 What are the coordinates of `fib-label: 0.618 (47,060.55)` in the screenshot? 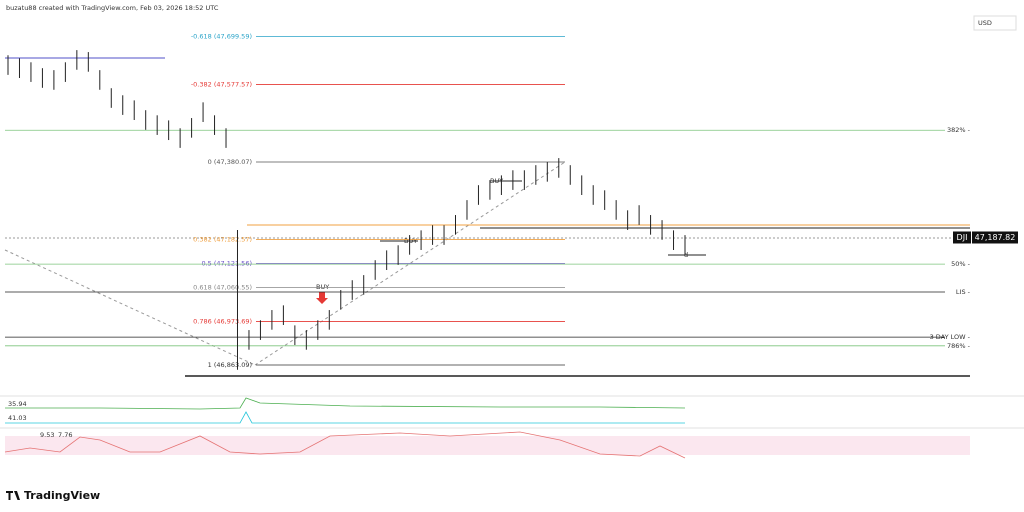 It's located at (222, 287).